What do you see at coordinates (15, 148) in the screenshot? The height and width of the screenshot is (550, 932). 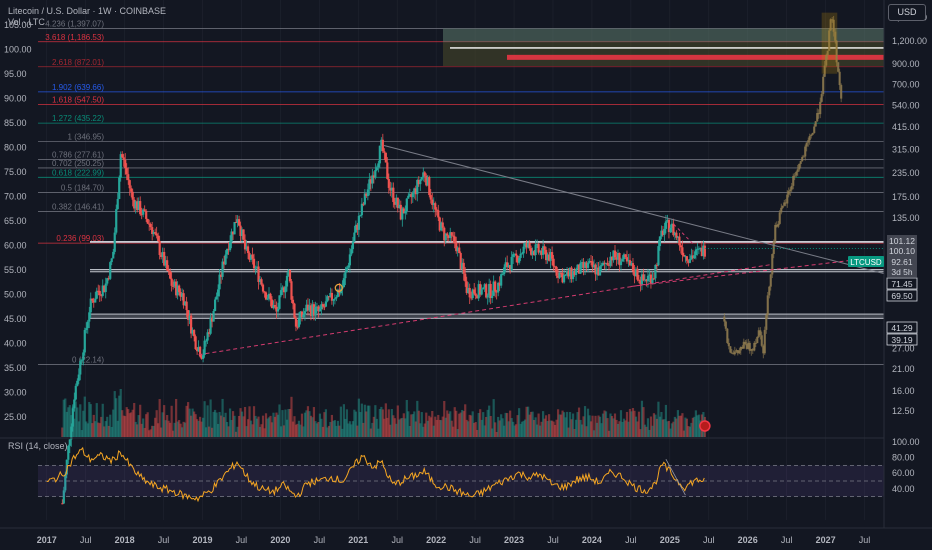 I see `left-axis-tick: 80.00` at bounding box center [15, 148].